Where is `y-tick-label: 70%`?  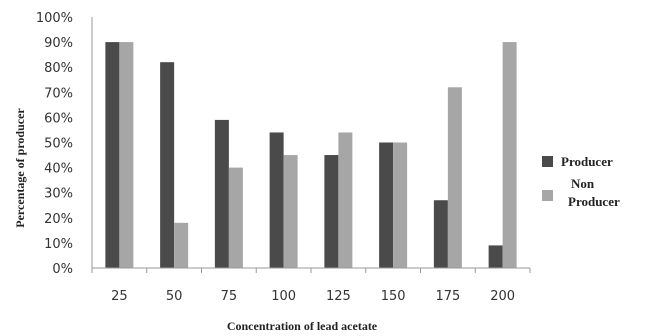 y-tick-label: 70% is located at coordinates (58, 93).